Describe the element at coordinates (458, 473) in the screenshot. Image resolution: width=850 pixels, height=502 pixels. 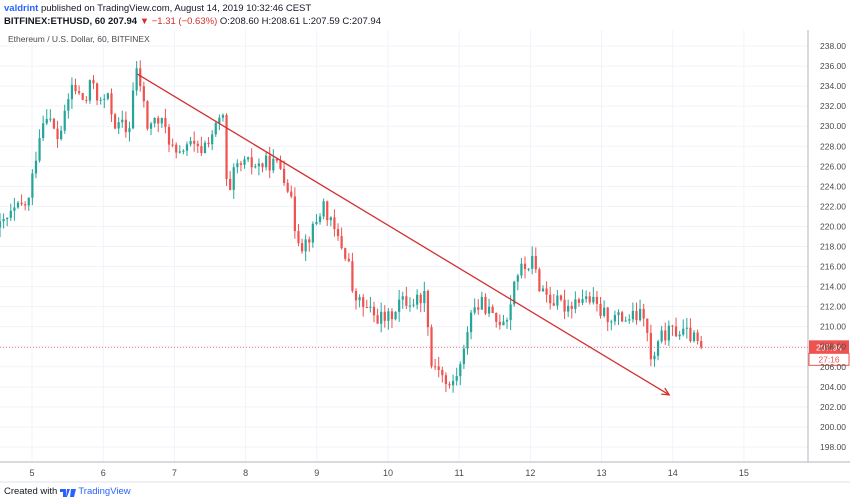
I see `x-tick-label: 11` at that location.